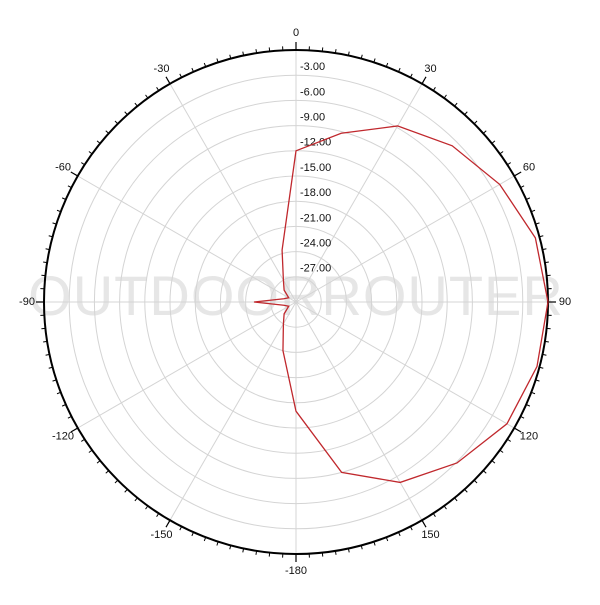 The width and height of the screenshot is (600, 605). I want to click on angle-label: -180, so click(296, 571).